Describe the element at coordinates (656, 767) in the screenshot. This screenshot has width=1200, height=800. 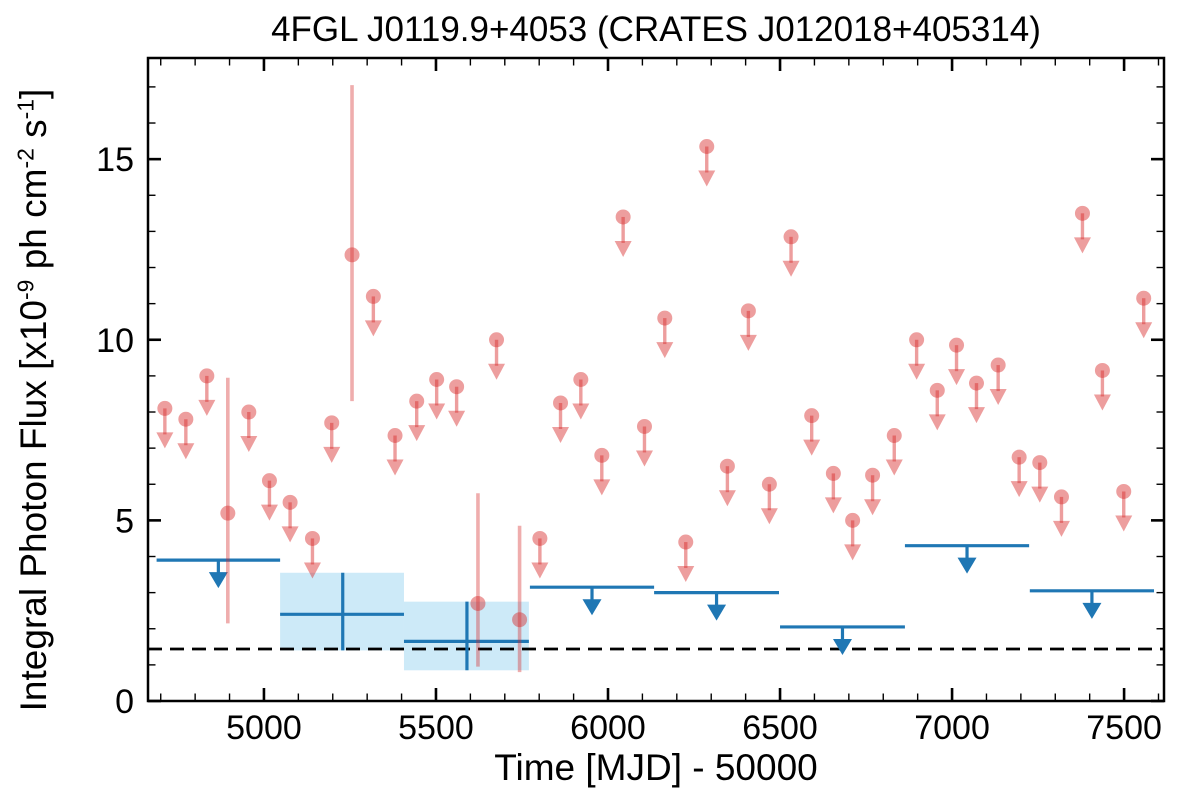
I see `x-axis-label: Time [MJD] - 50000` at that location.